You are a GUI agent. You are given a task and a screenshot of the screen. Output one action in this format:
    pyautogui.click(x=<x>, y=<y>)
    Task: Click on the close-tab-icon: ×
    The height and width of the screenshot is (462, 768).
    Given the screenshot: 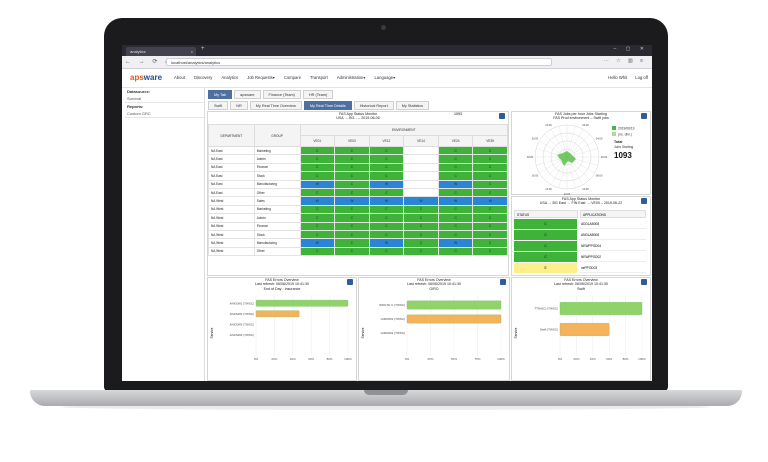 What is the action you would take?
    pyautogui.click(x=191, y=51)
    